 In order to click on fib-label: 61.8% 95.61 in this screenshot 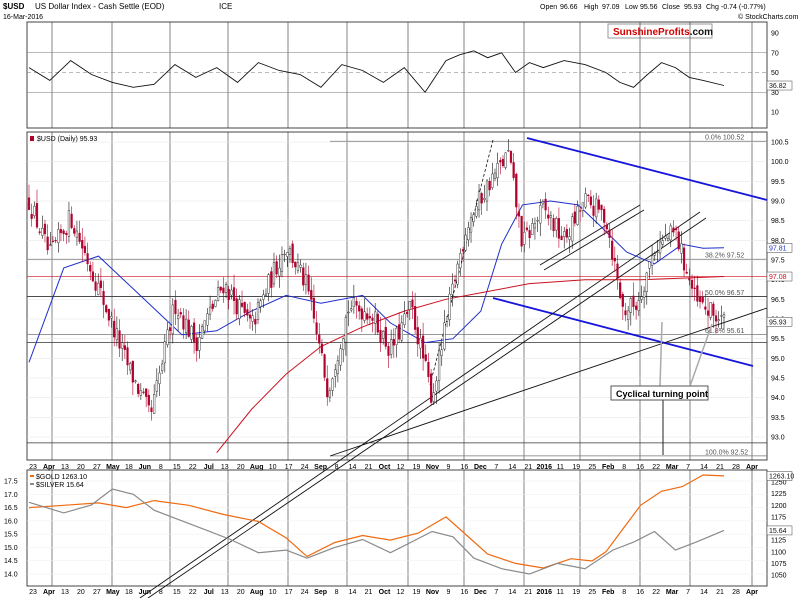, I will do `click(724, 331)`.